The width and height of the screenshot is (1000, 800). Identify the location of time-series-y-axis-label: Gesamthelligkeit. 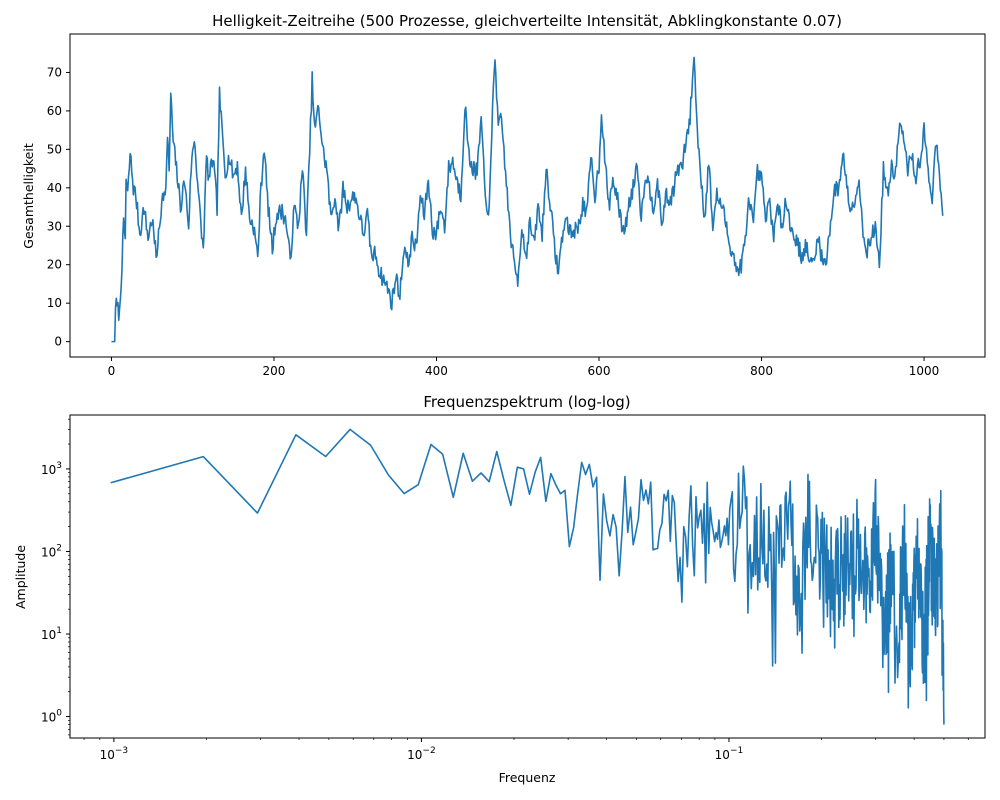
(28, 196).